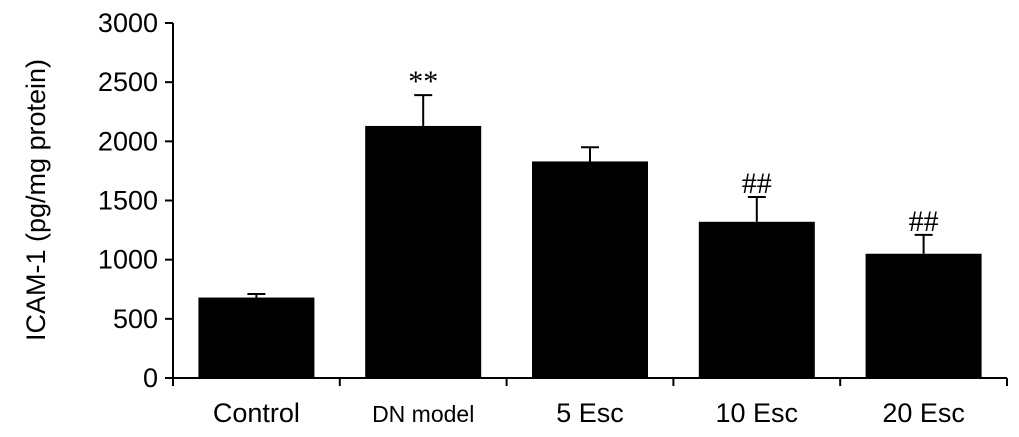 This screenshot has width=1019, height=437. I want to click on x-tick-label: 20 Esc, so click(923, 413).